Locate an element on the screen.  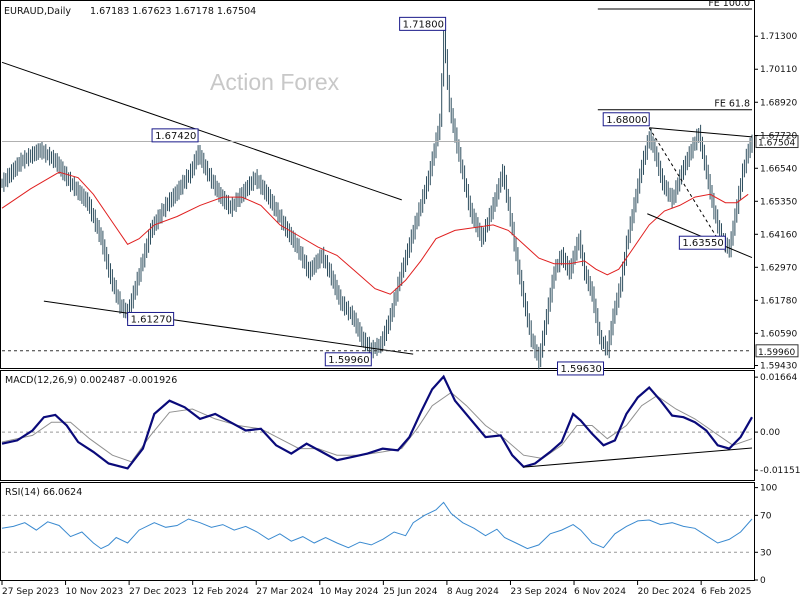
macd-y-tick-label: -0.011515 is located at coordinates (780, 471).